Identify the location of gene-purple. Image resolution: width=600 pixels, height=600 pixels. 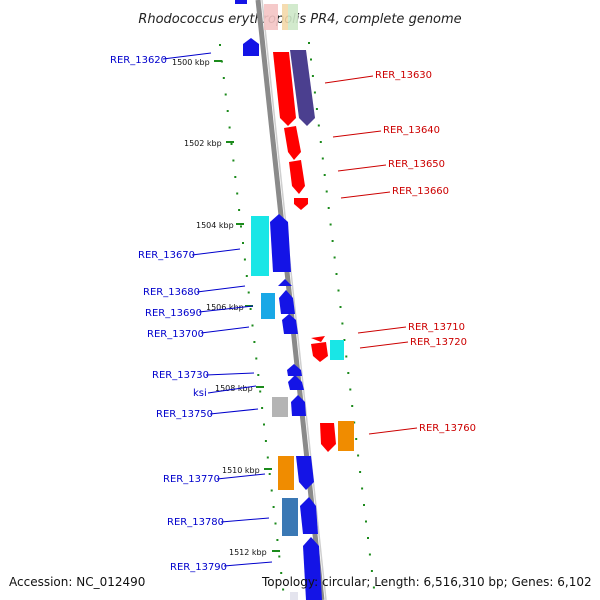
(302, 88).